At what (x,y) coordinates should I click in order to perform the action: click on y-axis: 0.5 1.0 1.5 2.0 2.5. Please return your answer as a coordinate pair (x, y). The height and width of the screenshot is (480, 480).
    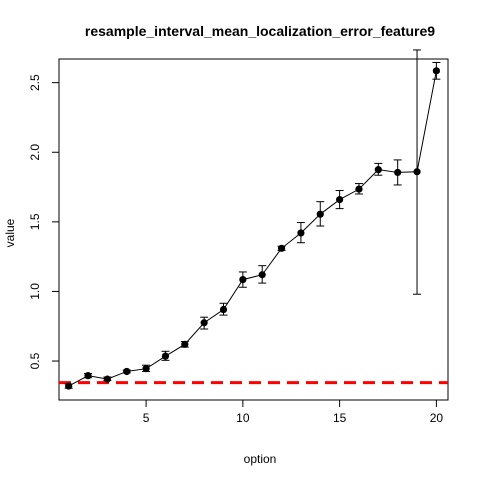
    Looking at the image, I should click on (43, 221).